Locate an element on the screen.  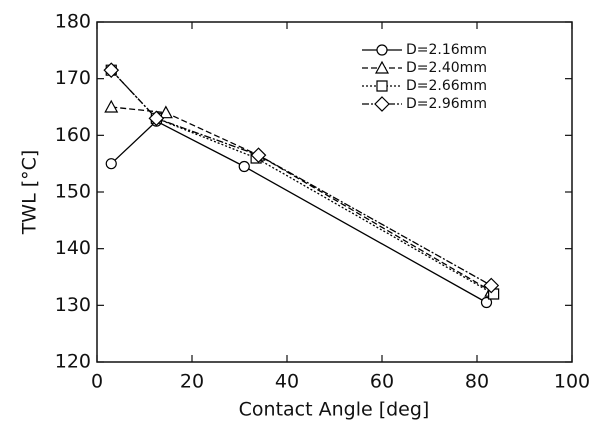
legend-label: D=2.16mm is located at coordinates (446, 50).